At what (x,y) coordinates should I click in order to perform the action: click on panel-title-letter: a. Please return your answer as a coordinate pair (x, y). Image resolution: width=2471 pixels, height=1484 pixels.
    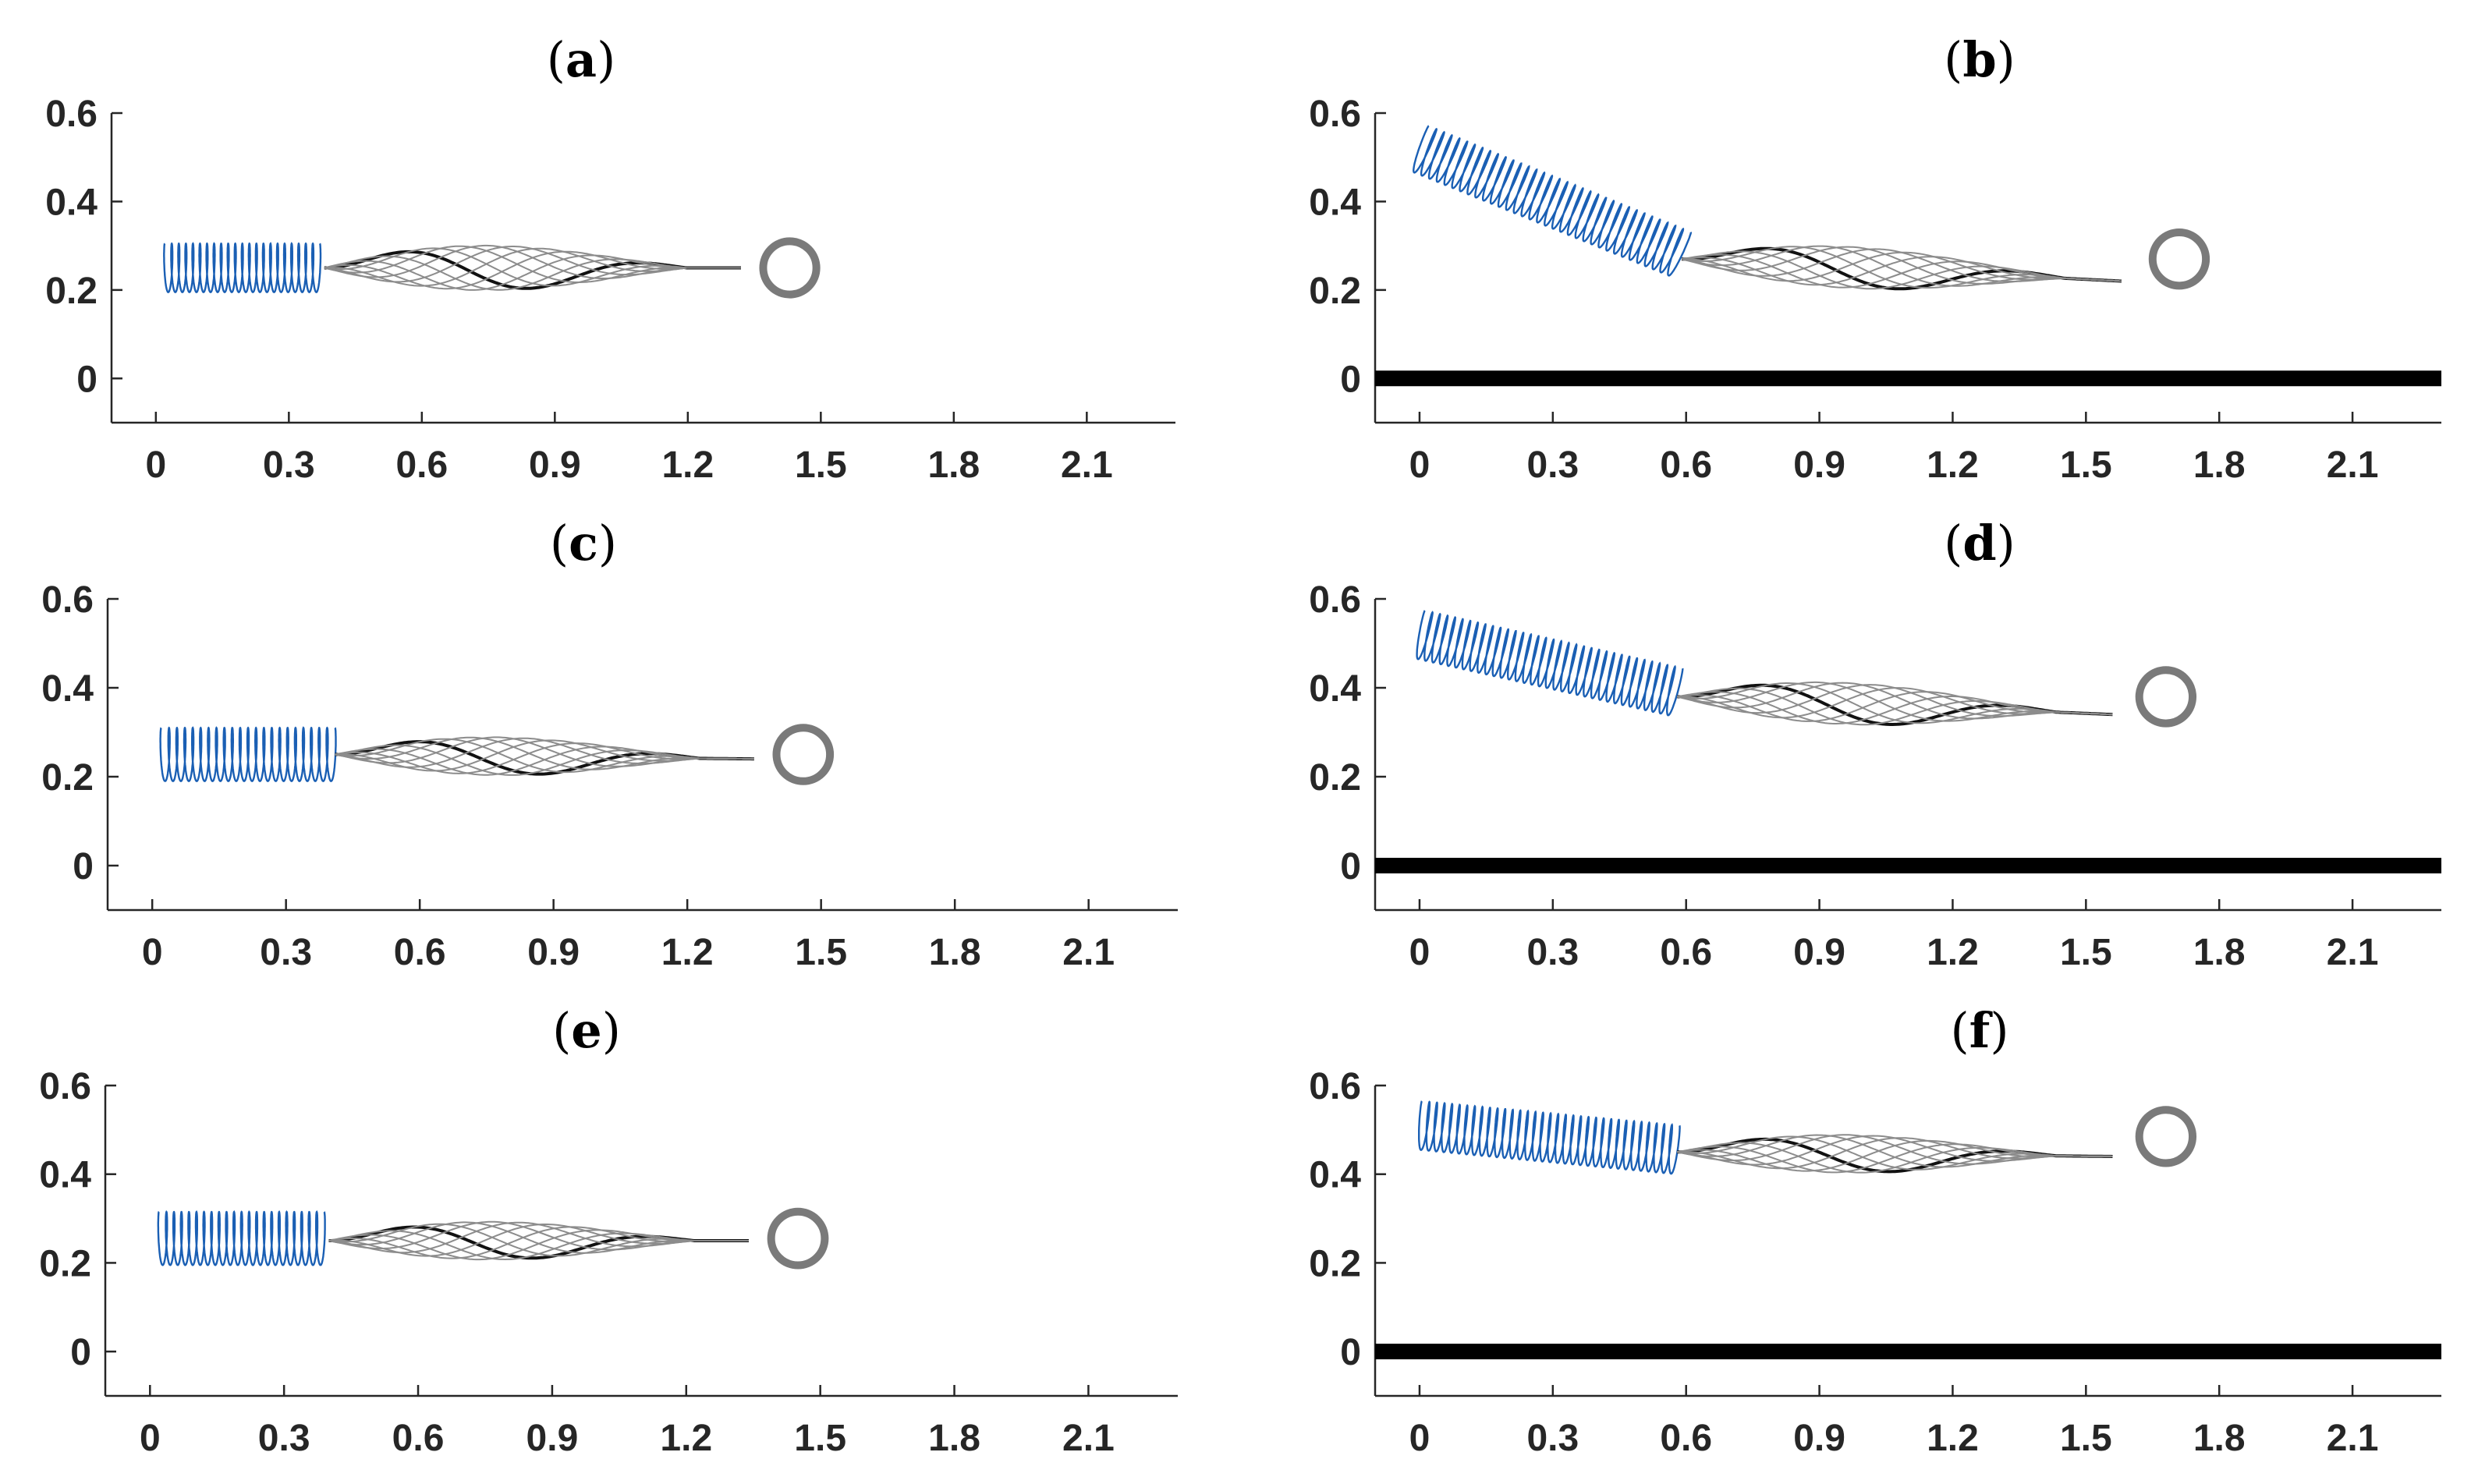
    Looking at the image, I should click on (581, 59).